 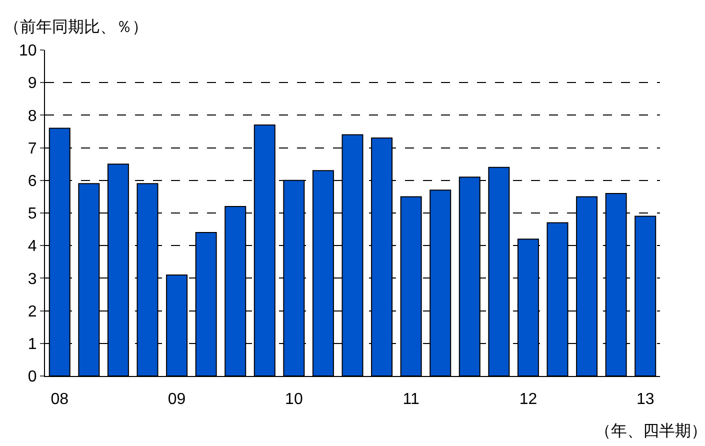 I want to click on x-tick-label: 12, so click(x=528, y=399).